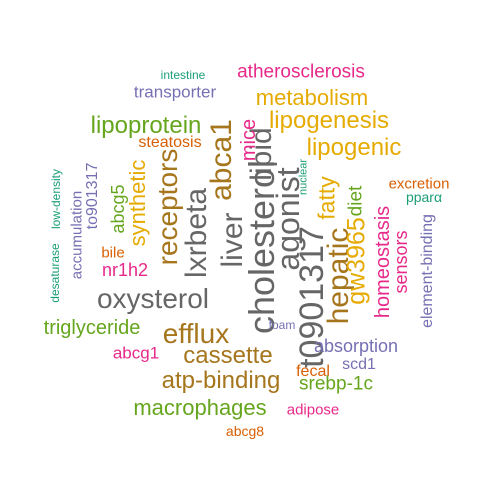 This screenshot has width=500, height=500. What do you see at coordinates (356, 201) in the screenshot?
I see `word: diet` at bounding box center [356, 201].